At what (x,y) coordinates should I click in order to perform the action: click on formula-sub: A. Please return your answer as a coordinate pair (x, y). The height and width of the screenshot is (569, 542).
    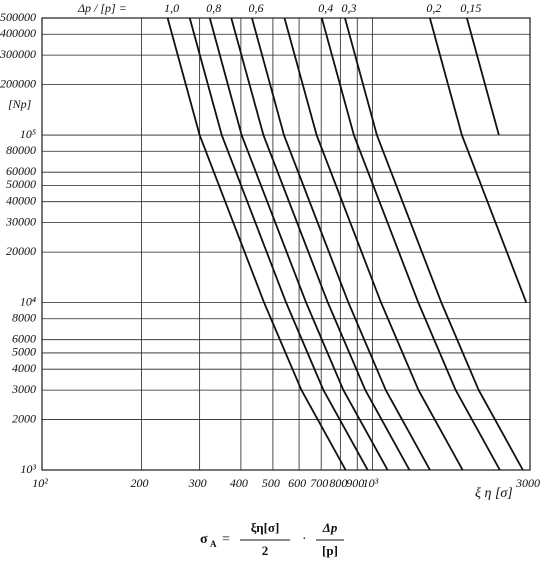
    Looking at the image, I should click on (213, 544).